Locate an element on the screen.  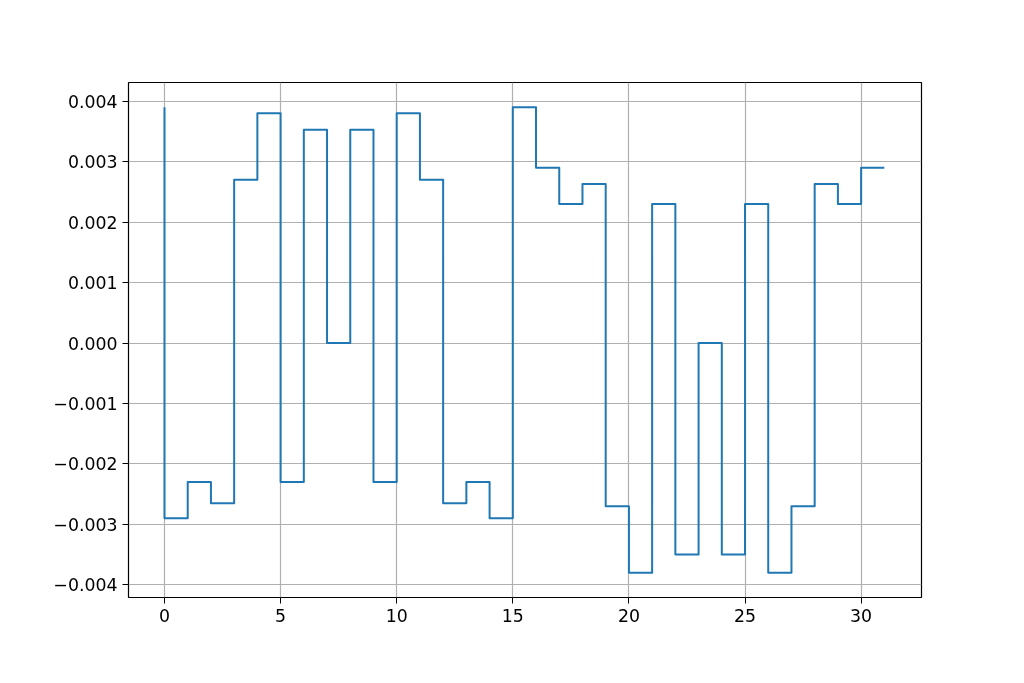
x-tick-label: 25 is located at coordinates (745, 615).